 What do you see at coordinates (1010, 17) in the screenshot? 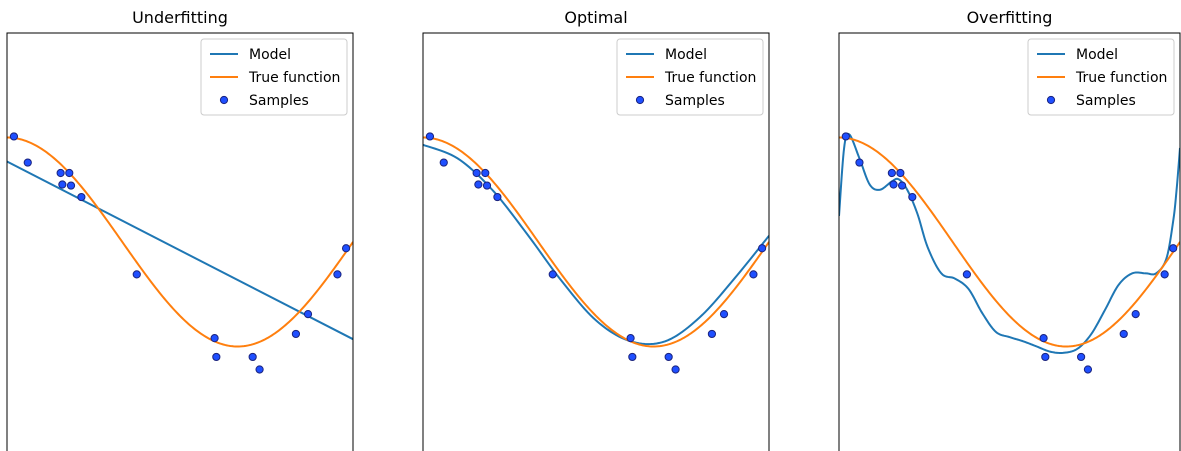
I see `chart-title: Overfitting` at bounding box center [1010, 17].